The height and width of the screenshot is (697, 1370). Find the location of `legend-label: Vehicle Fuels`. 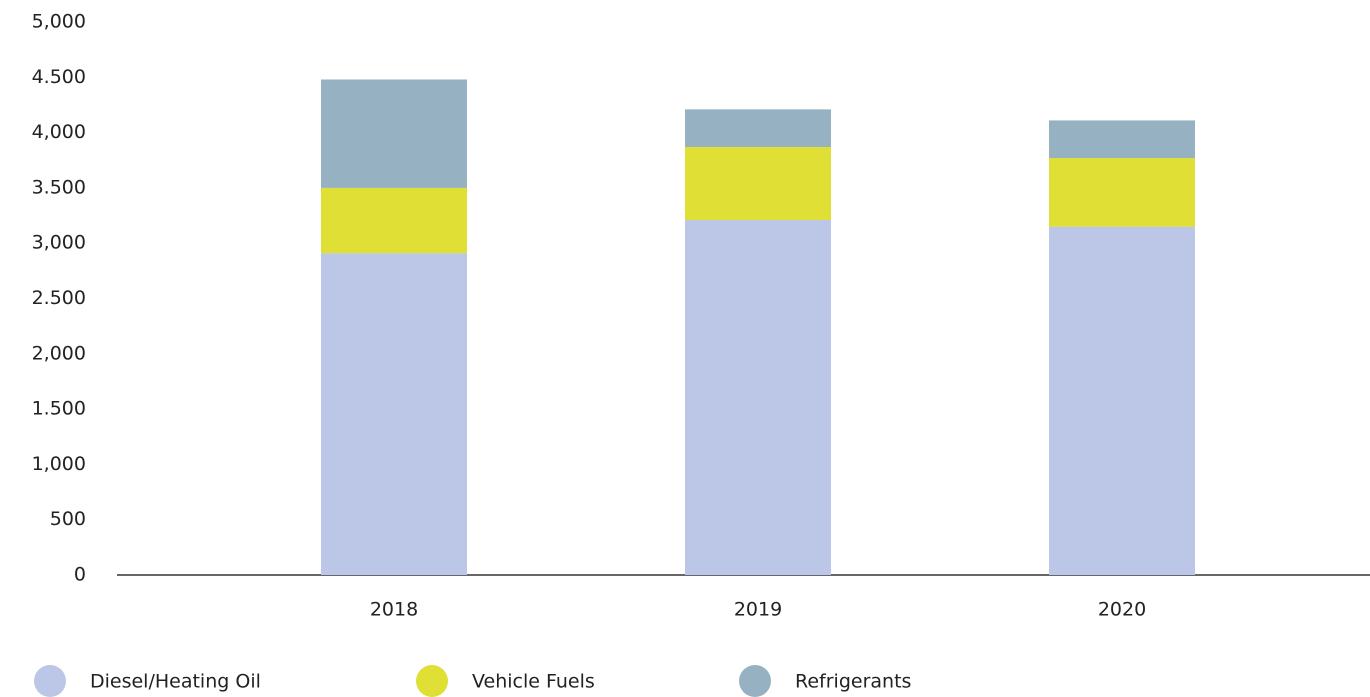

legend-label: Vehicle Fuels is located at coordinates (533, 682).